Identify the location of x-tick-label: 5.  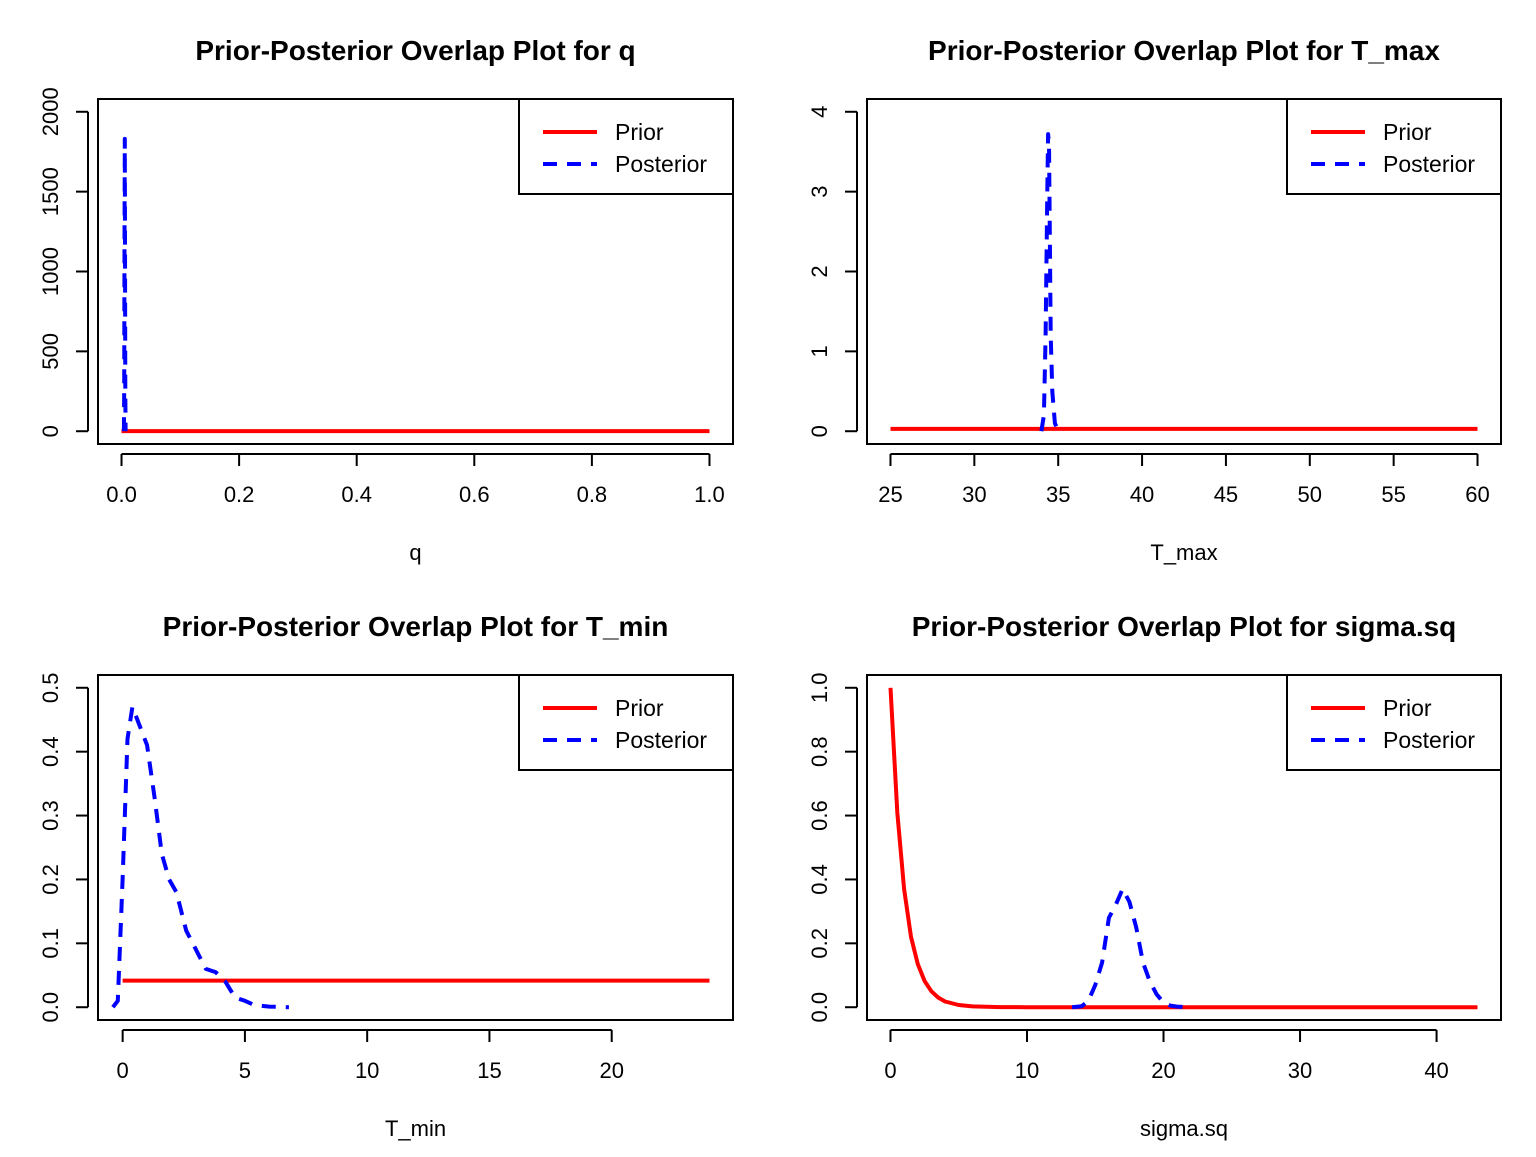
(245, 1070).